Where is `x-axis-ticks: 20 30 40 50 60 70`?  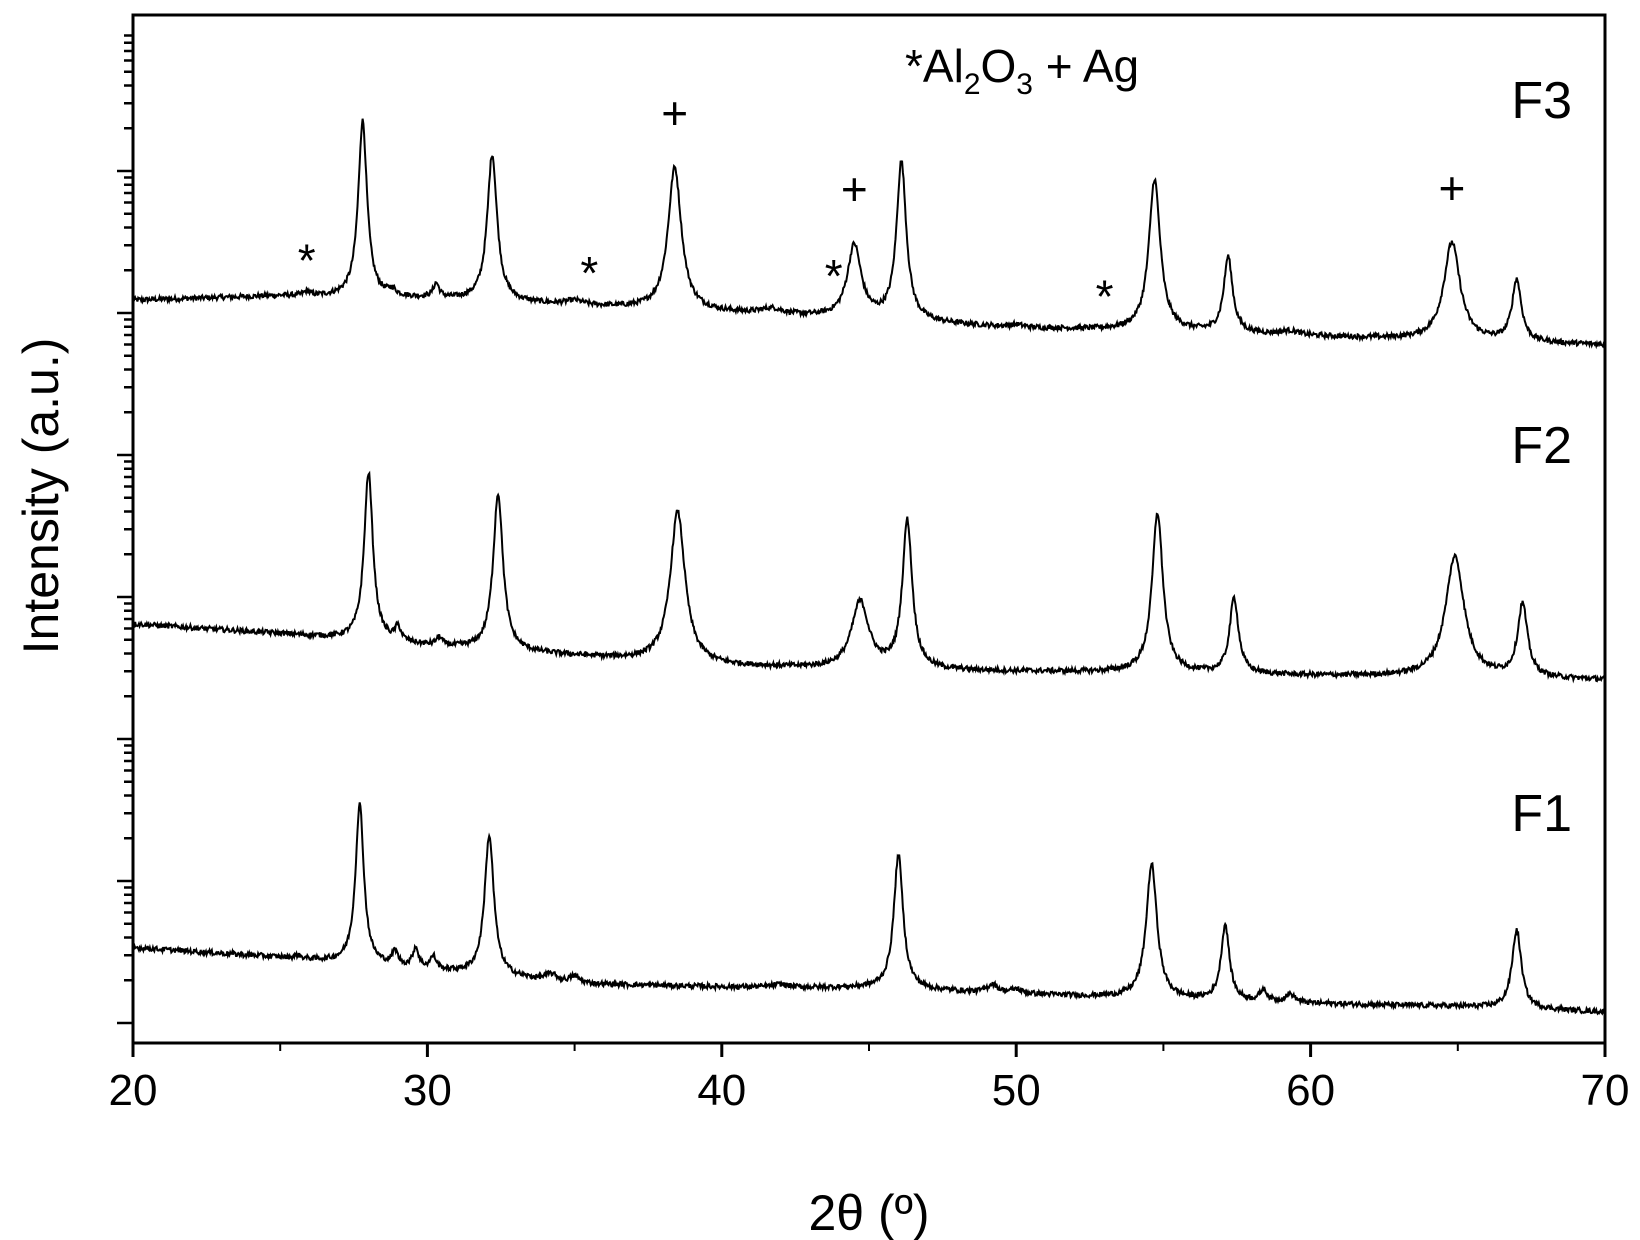 x-axis-ticks: 20 30 40 50 60 70 is located at coordinates (869, 1079).